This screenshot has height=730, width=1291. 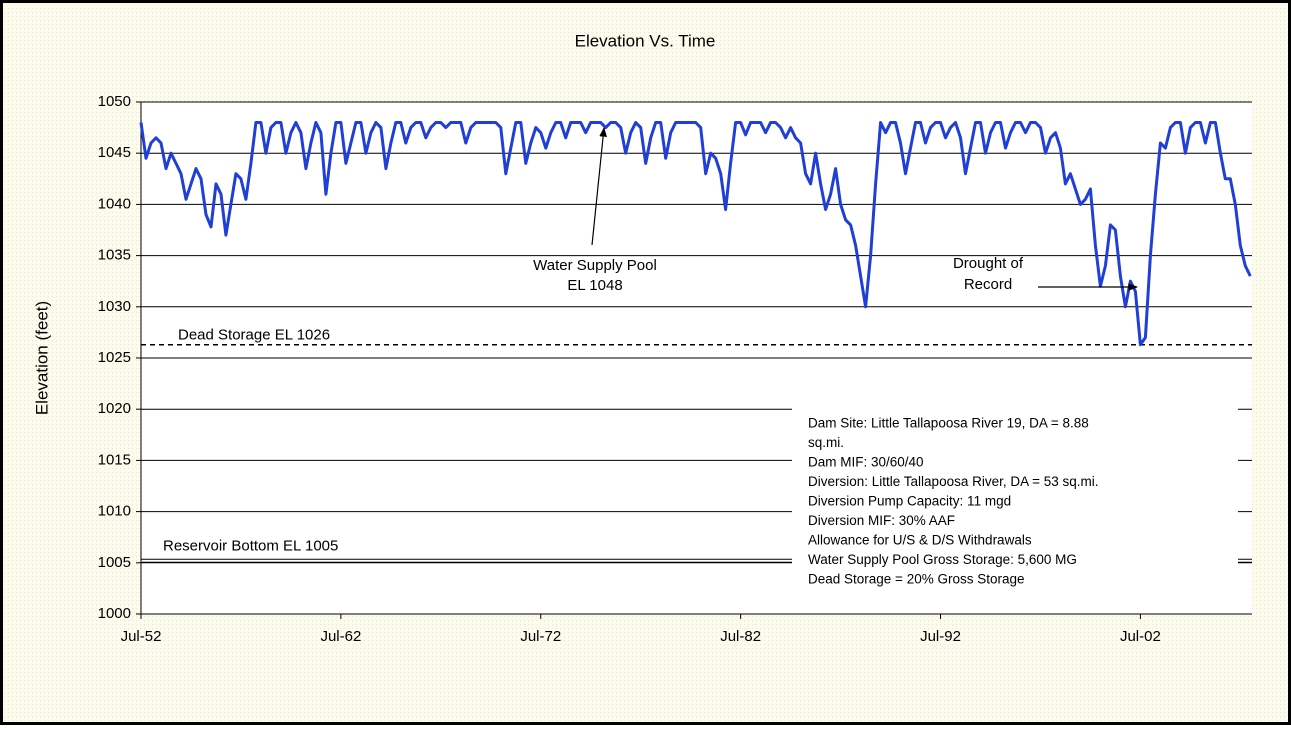 What do you see at coordinates (114, 562) in the screenshot?
I see `y-tick-label: 1005` at bounding box center [114, 562].